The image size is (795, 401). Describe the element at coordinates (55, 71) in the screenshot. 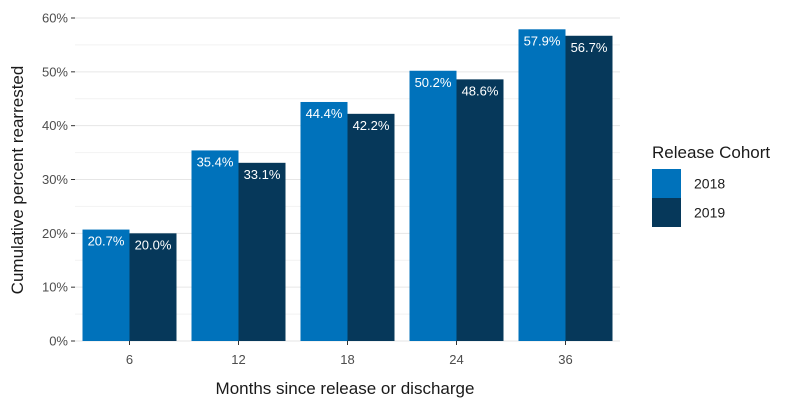

I see `y-tick-label: 50%` at that location.